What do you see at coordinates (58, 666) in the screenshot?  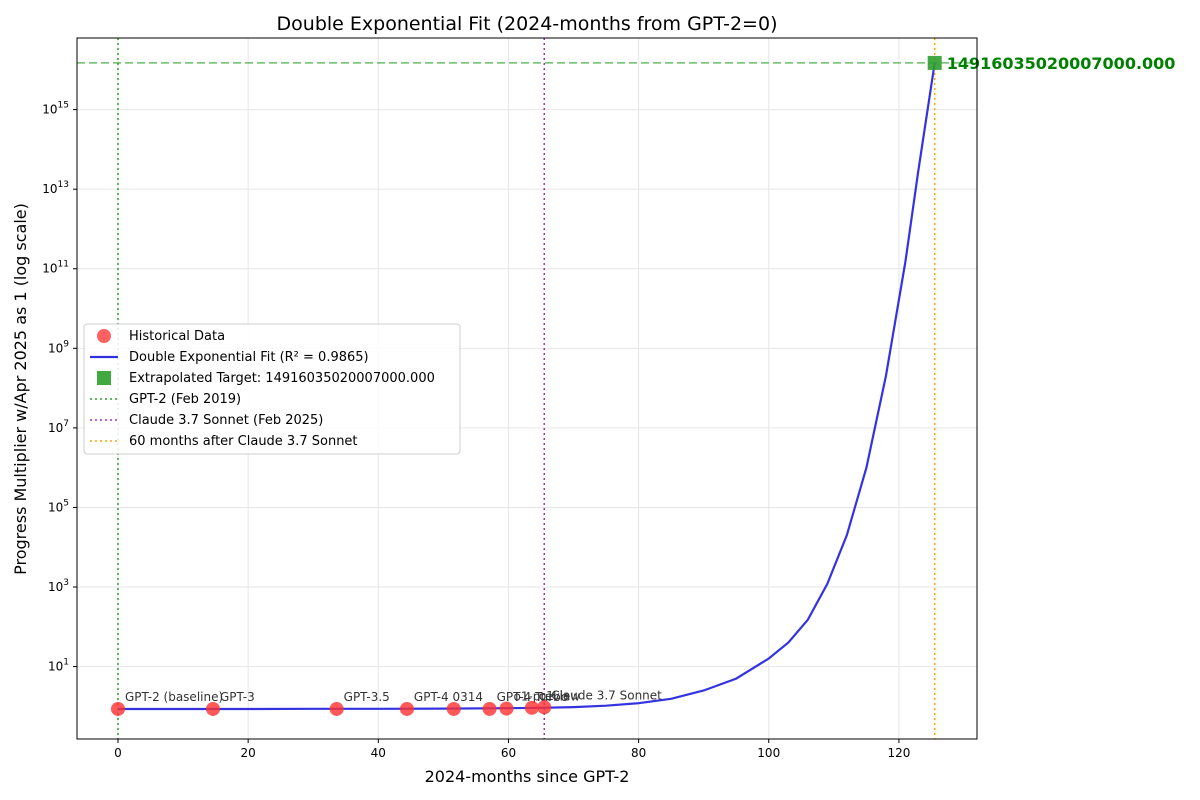 I see `y-tick-label: 10¹` at bounding box center [58, 666].